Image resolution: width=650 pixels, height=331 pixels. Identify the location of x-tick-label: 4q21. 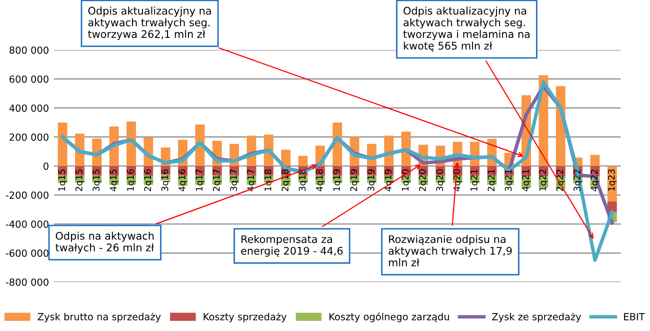
(526, 181).